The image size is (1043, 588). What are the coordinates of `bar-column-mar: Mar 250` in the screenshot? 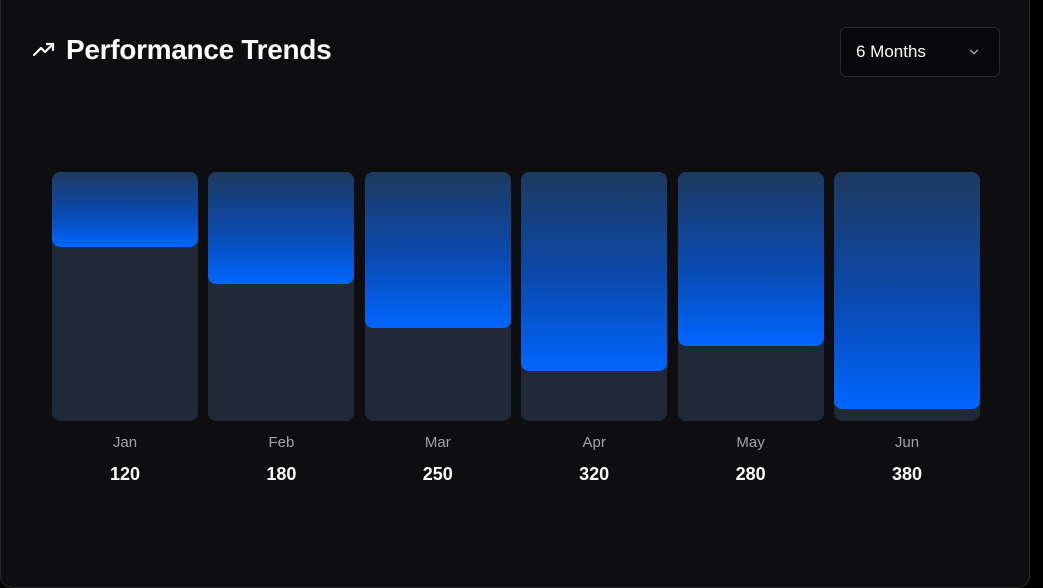 It's located at (438, 337).